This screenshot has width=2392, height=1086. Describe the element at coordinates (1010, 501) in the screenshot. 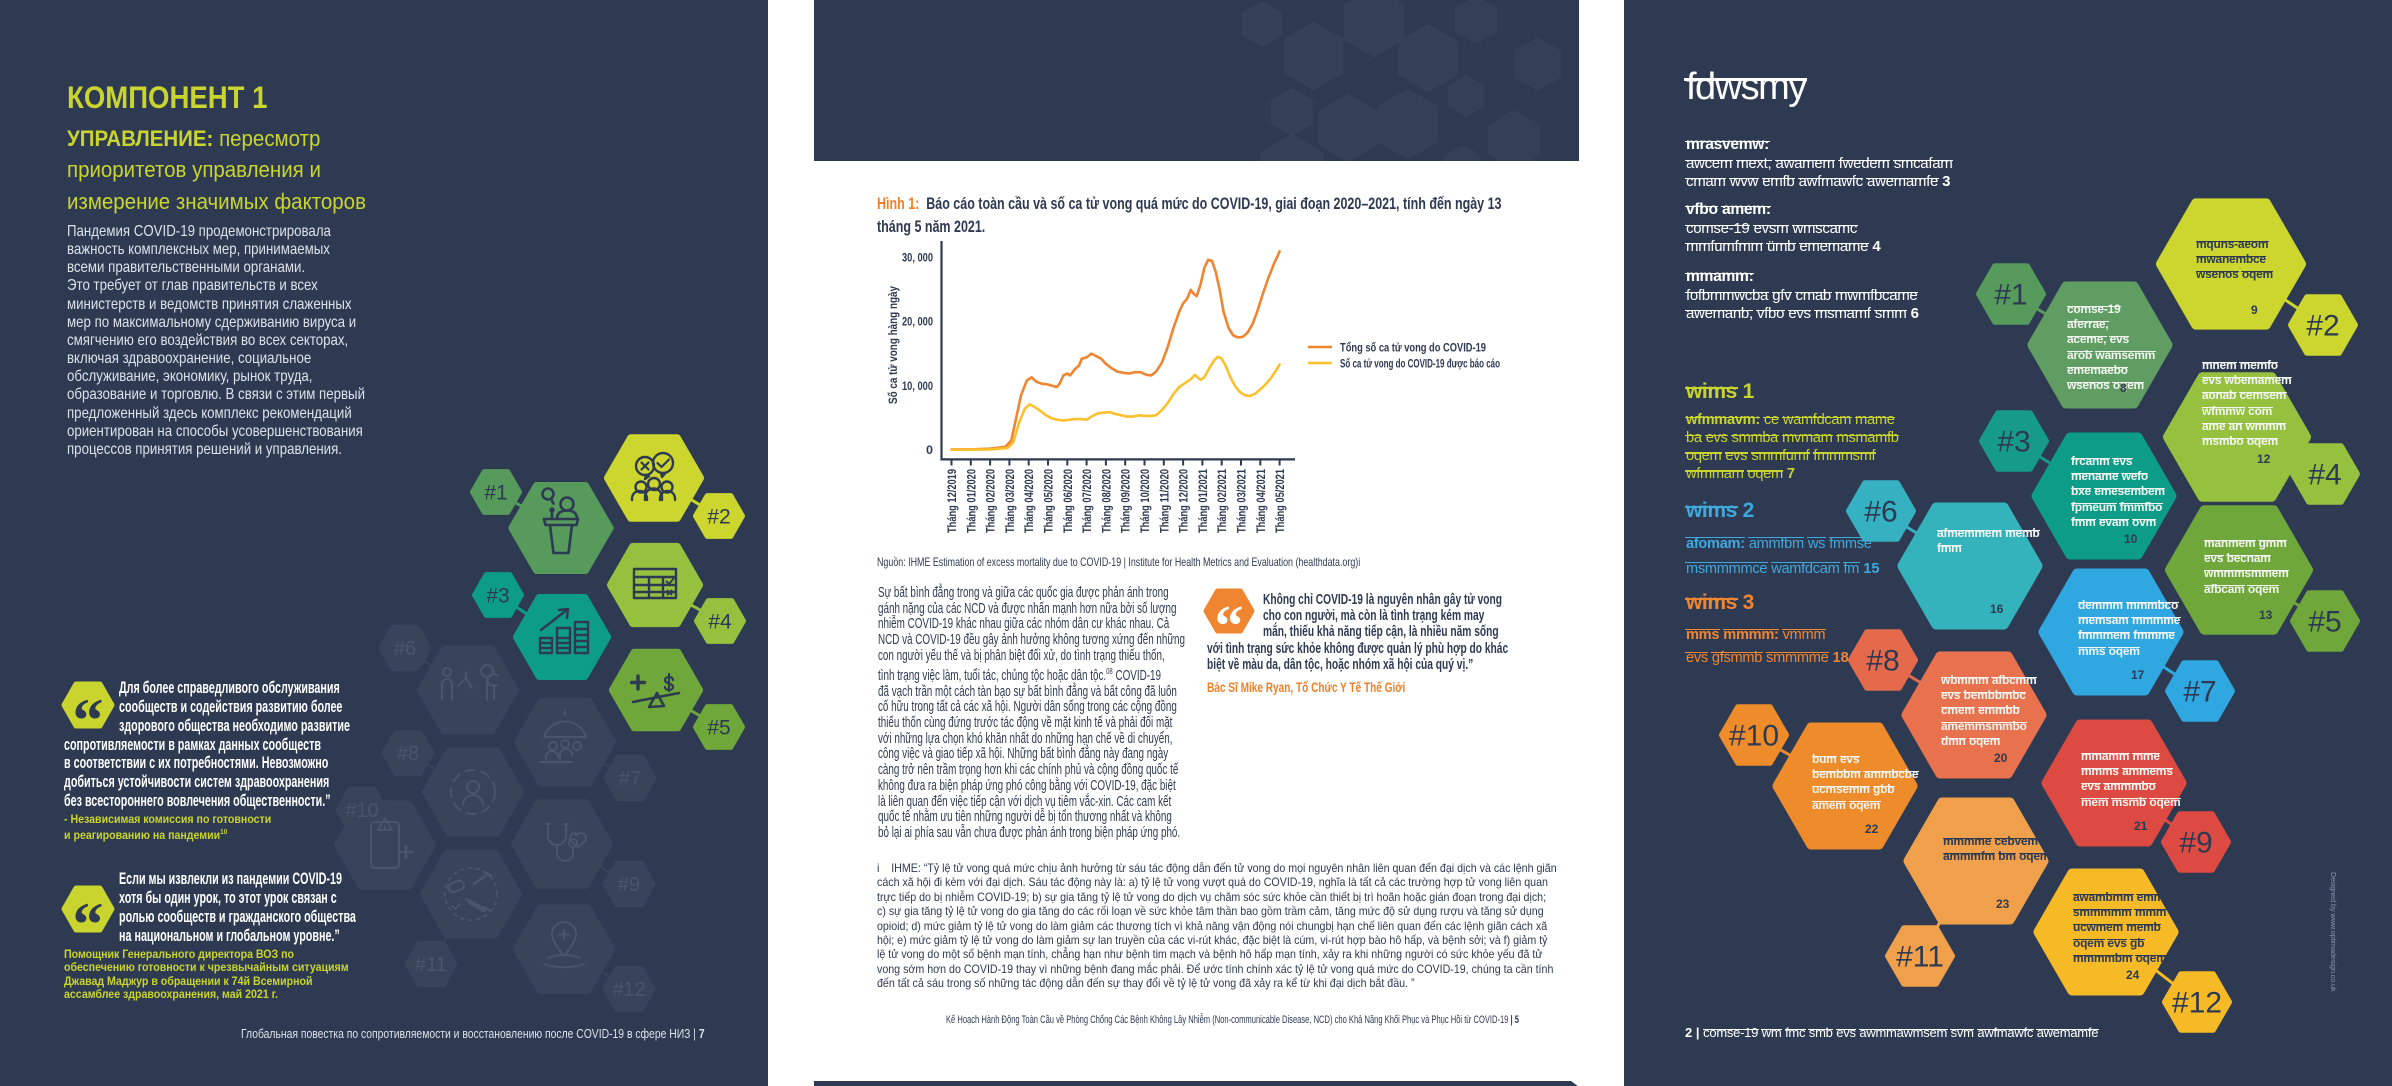

I see `svg-text: Tháng 03/2020` at that location.